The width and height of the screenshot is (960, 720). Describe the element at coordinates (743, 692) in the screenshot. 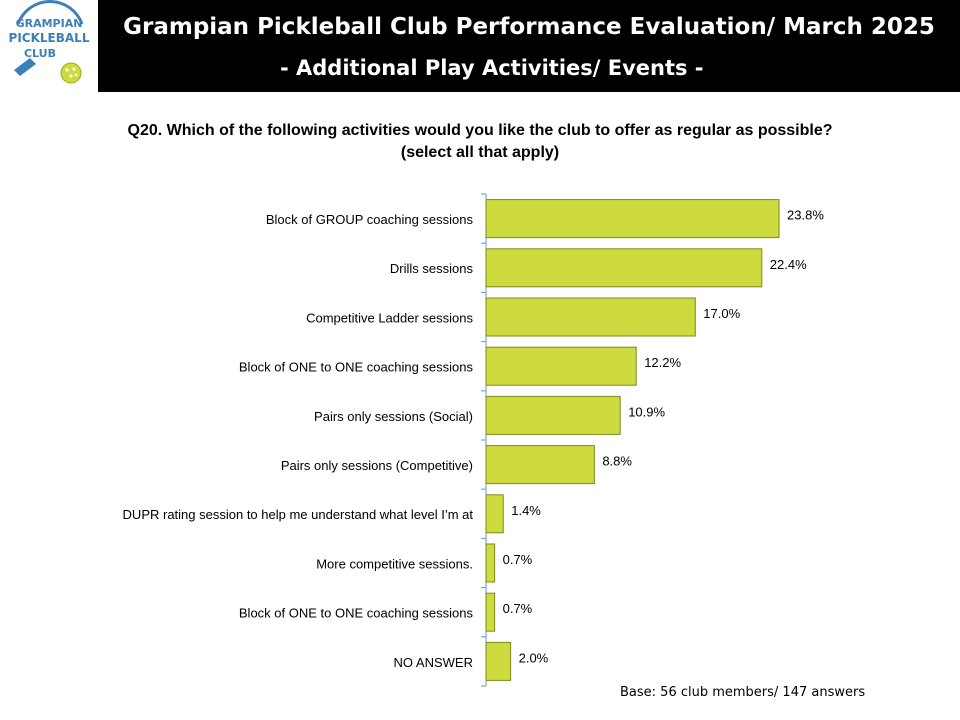

I see `base-footnote: Base: 56 club members/ 147 answers` at that location.